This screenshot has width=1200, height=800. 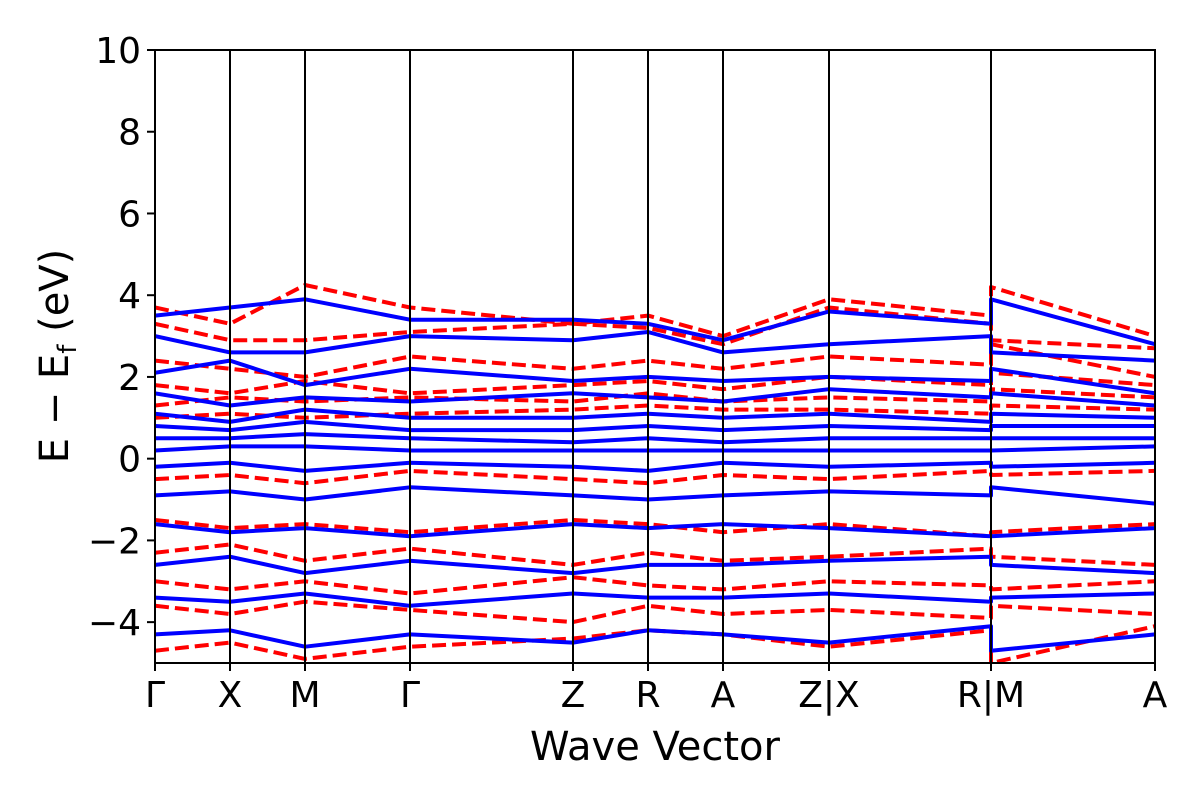 What do you see at coordinates (573, 695) in the screenshot?
I see `x-tick-label: Z` at bounding box center [573, 695].